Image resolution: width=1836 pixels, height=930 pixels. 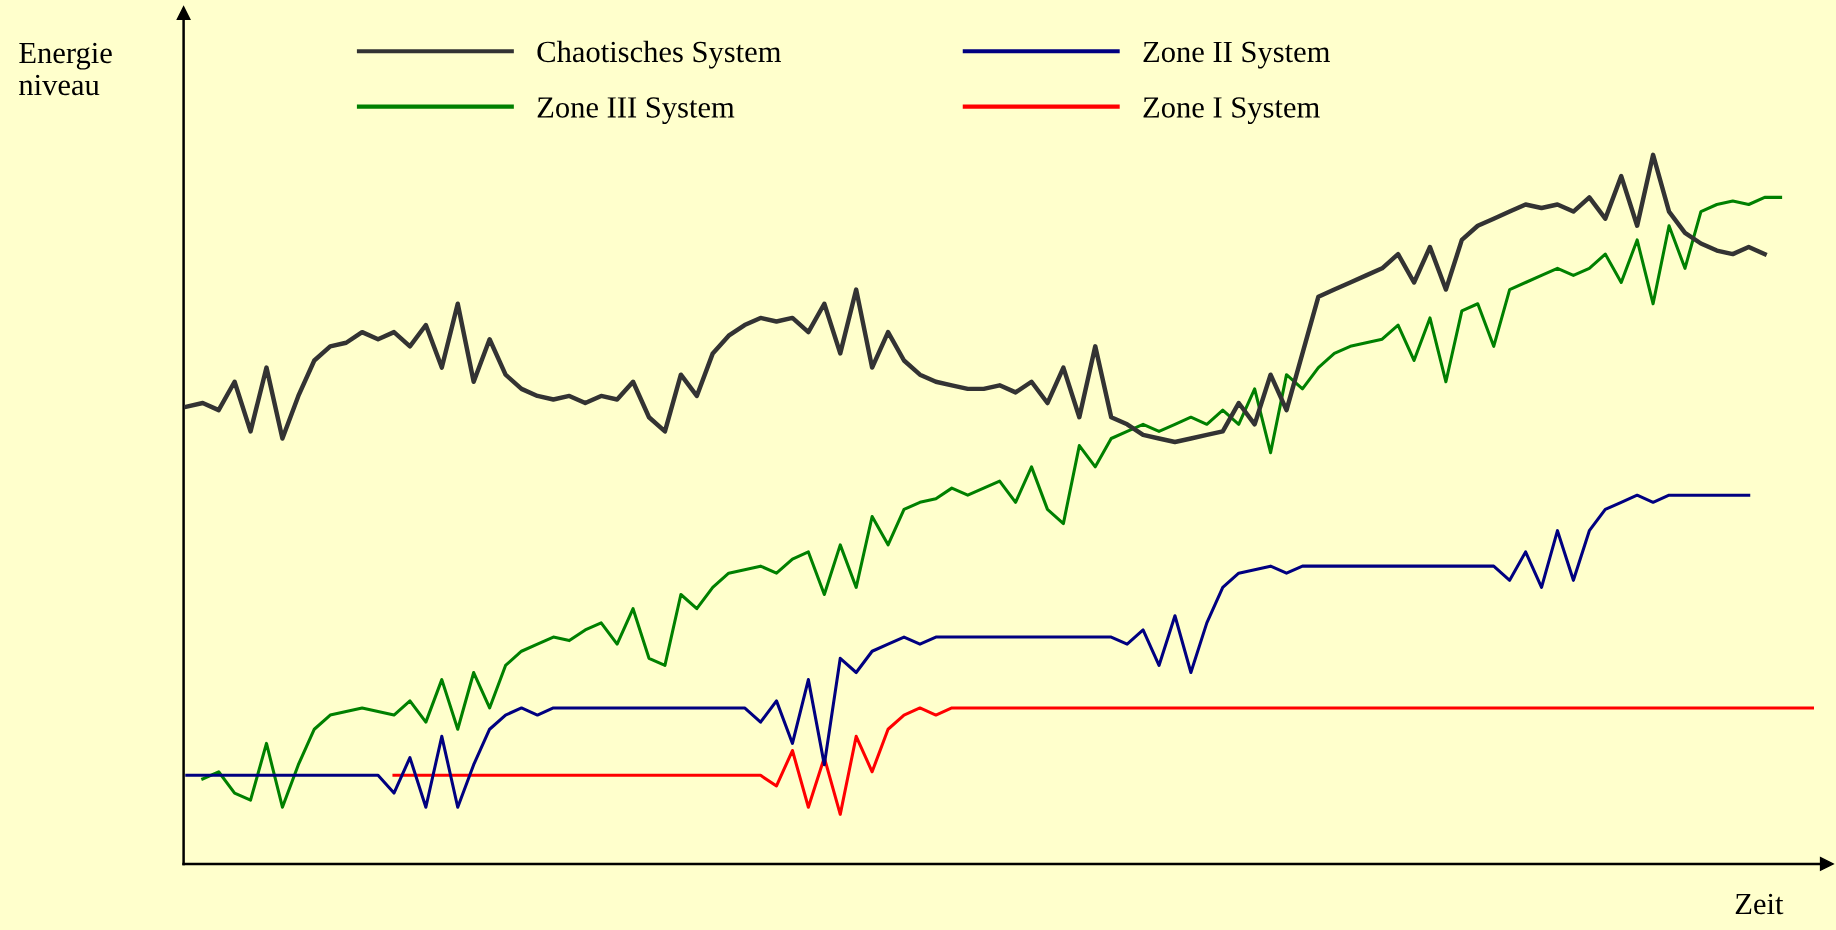 What do you see at coordinates (65, 69) in the screenshot?
I see `y-axis-title: Energie niveau` at bounding box center [65, 69].